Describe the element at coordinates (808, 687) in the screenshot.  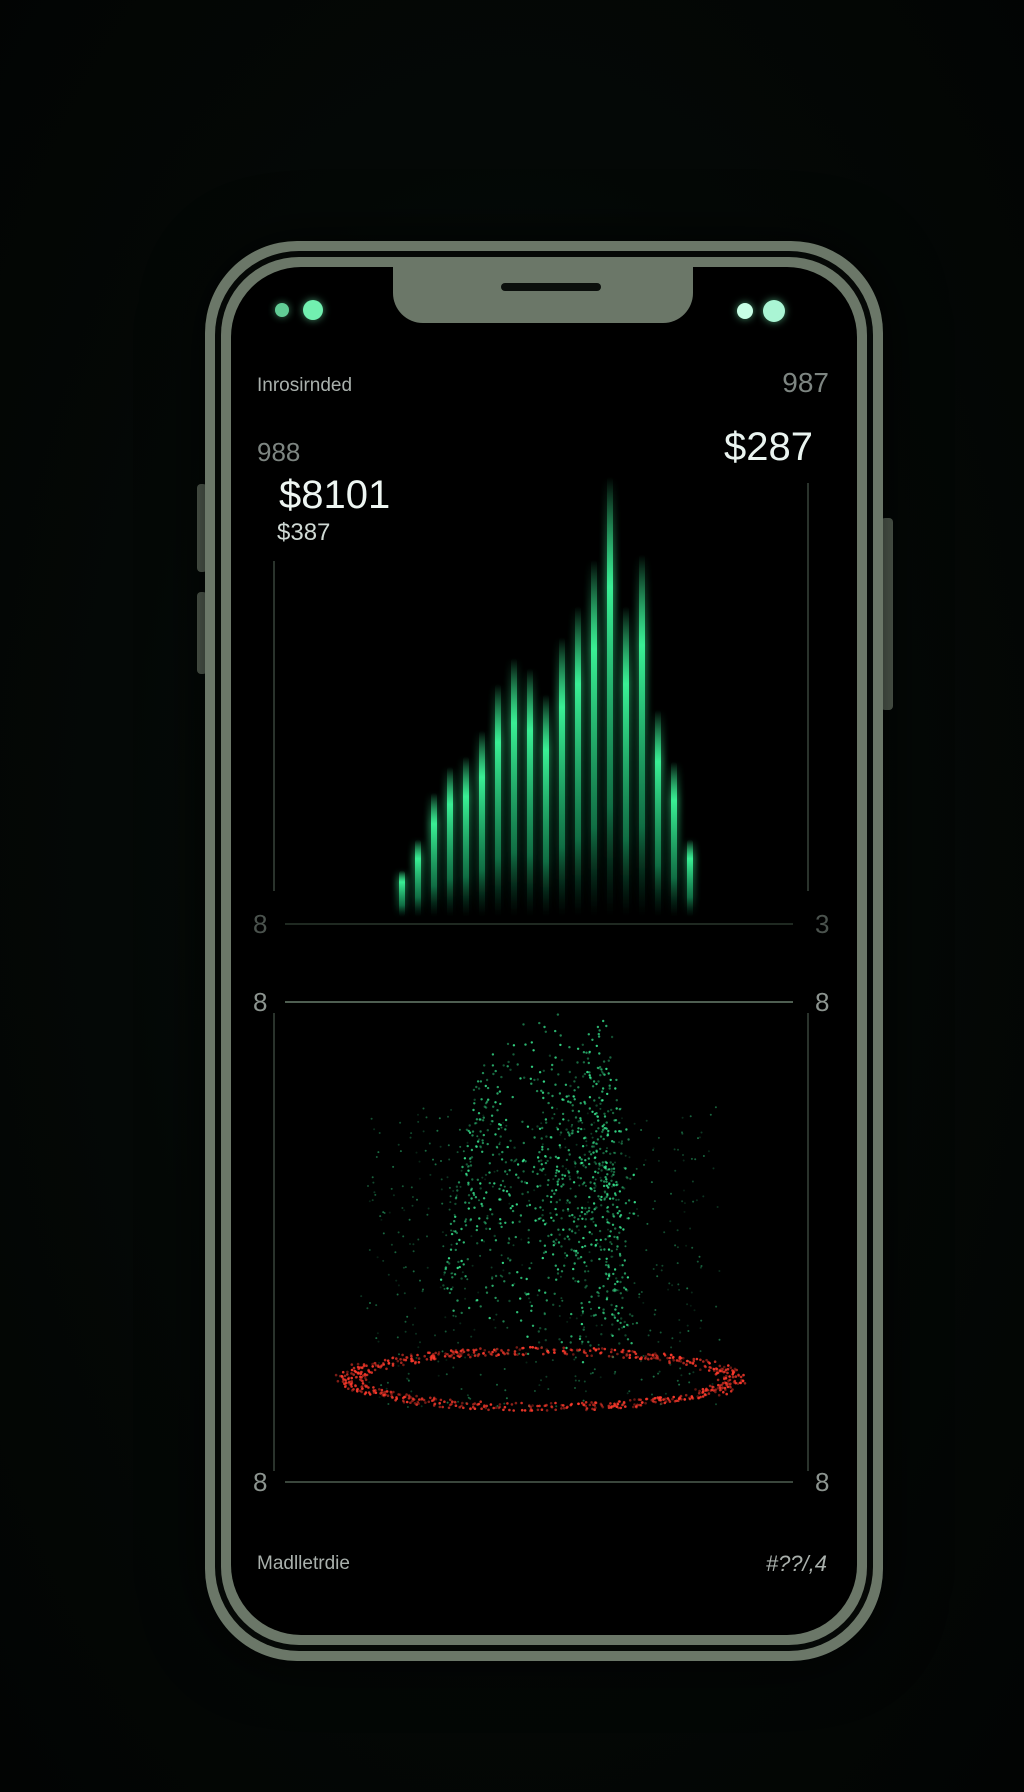
I see `upper-chart-right-border` at that location.